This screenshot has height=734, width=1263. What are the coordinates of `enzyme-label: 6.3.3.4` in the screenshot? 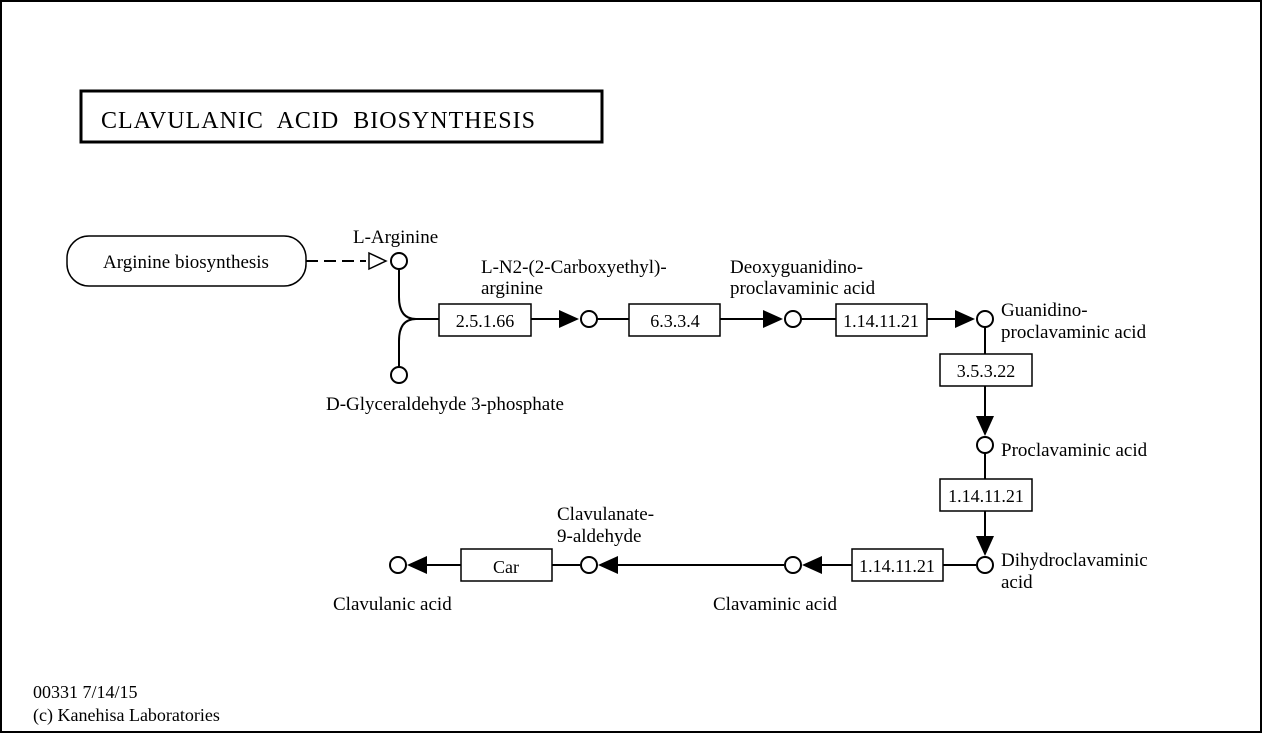 It's located at (675, 321).